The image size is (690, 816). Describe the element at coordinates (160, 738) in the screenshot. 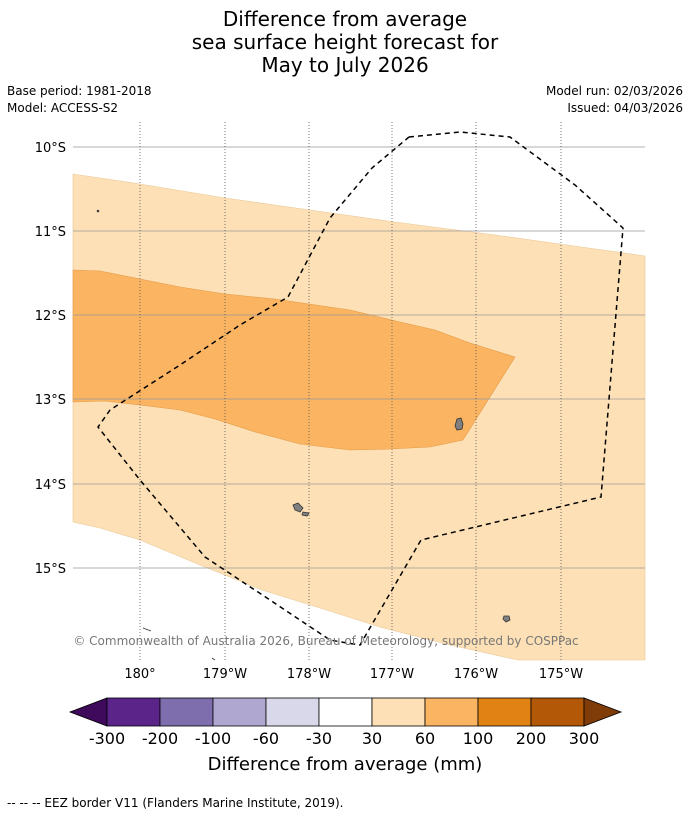

I see `colorbar-tick-2: -200` at that location.